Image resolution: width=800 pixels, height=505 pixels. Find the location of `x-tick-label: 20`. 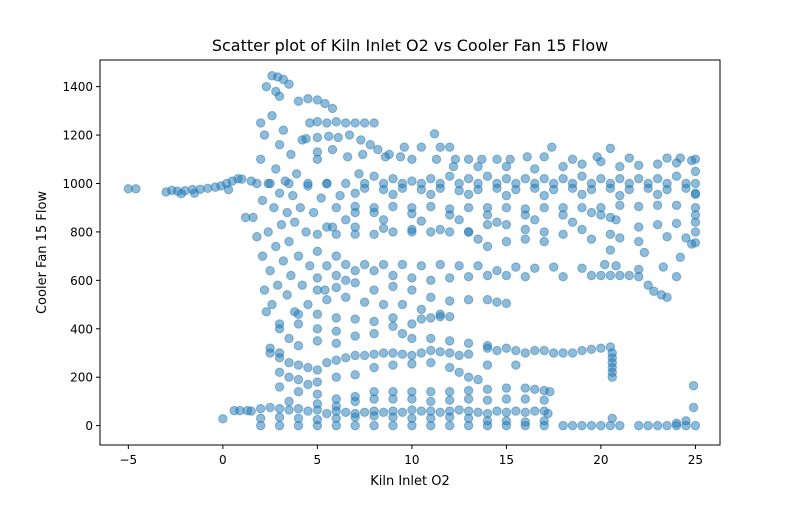

x-tick-label: 20 is located at coordinates (600, 460).